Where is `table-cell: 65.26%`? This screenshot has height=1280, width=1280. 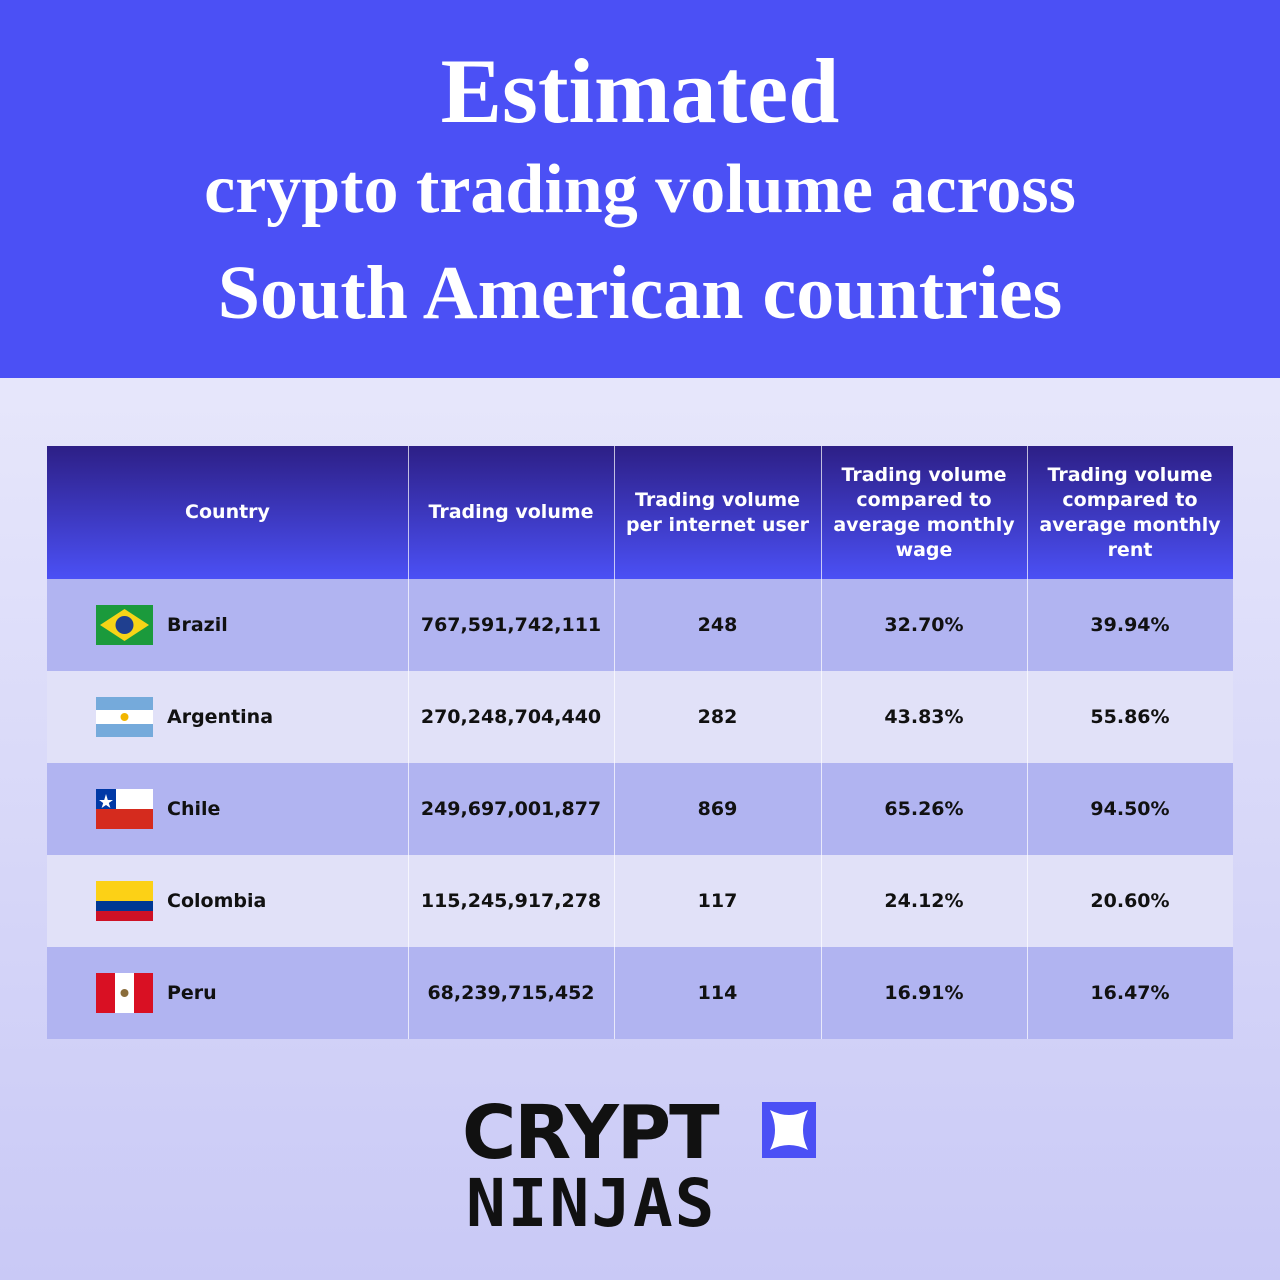
table-cell: 65.26% is located at coordinates (924, 809).